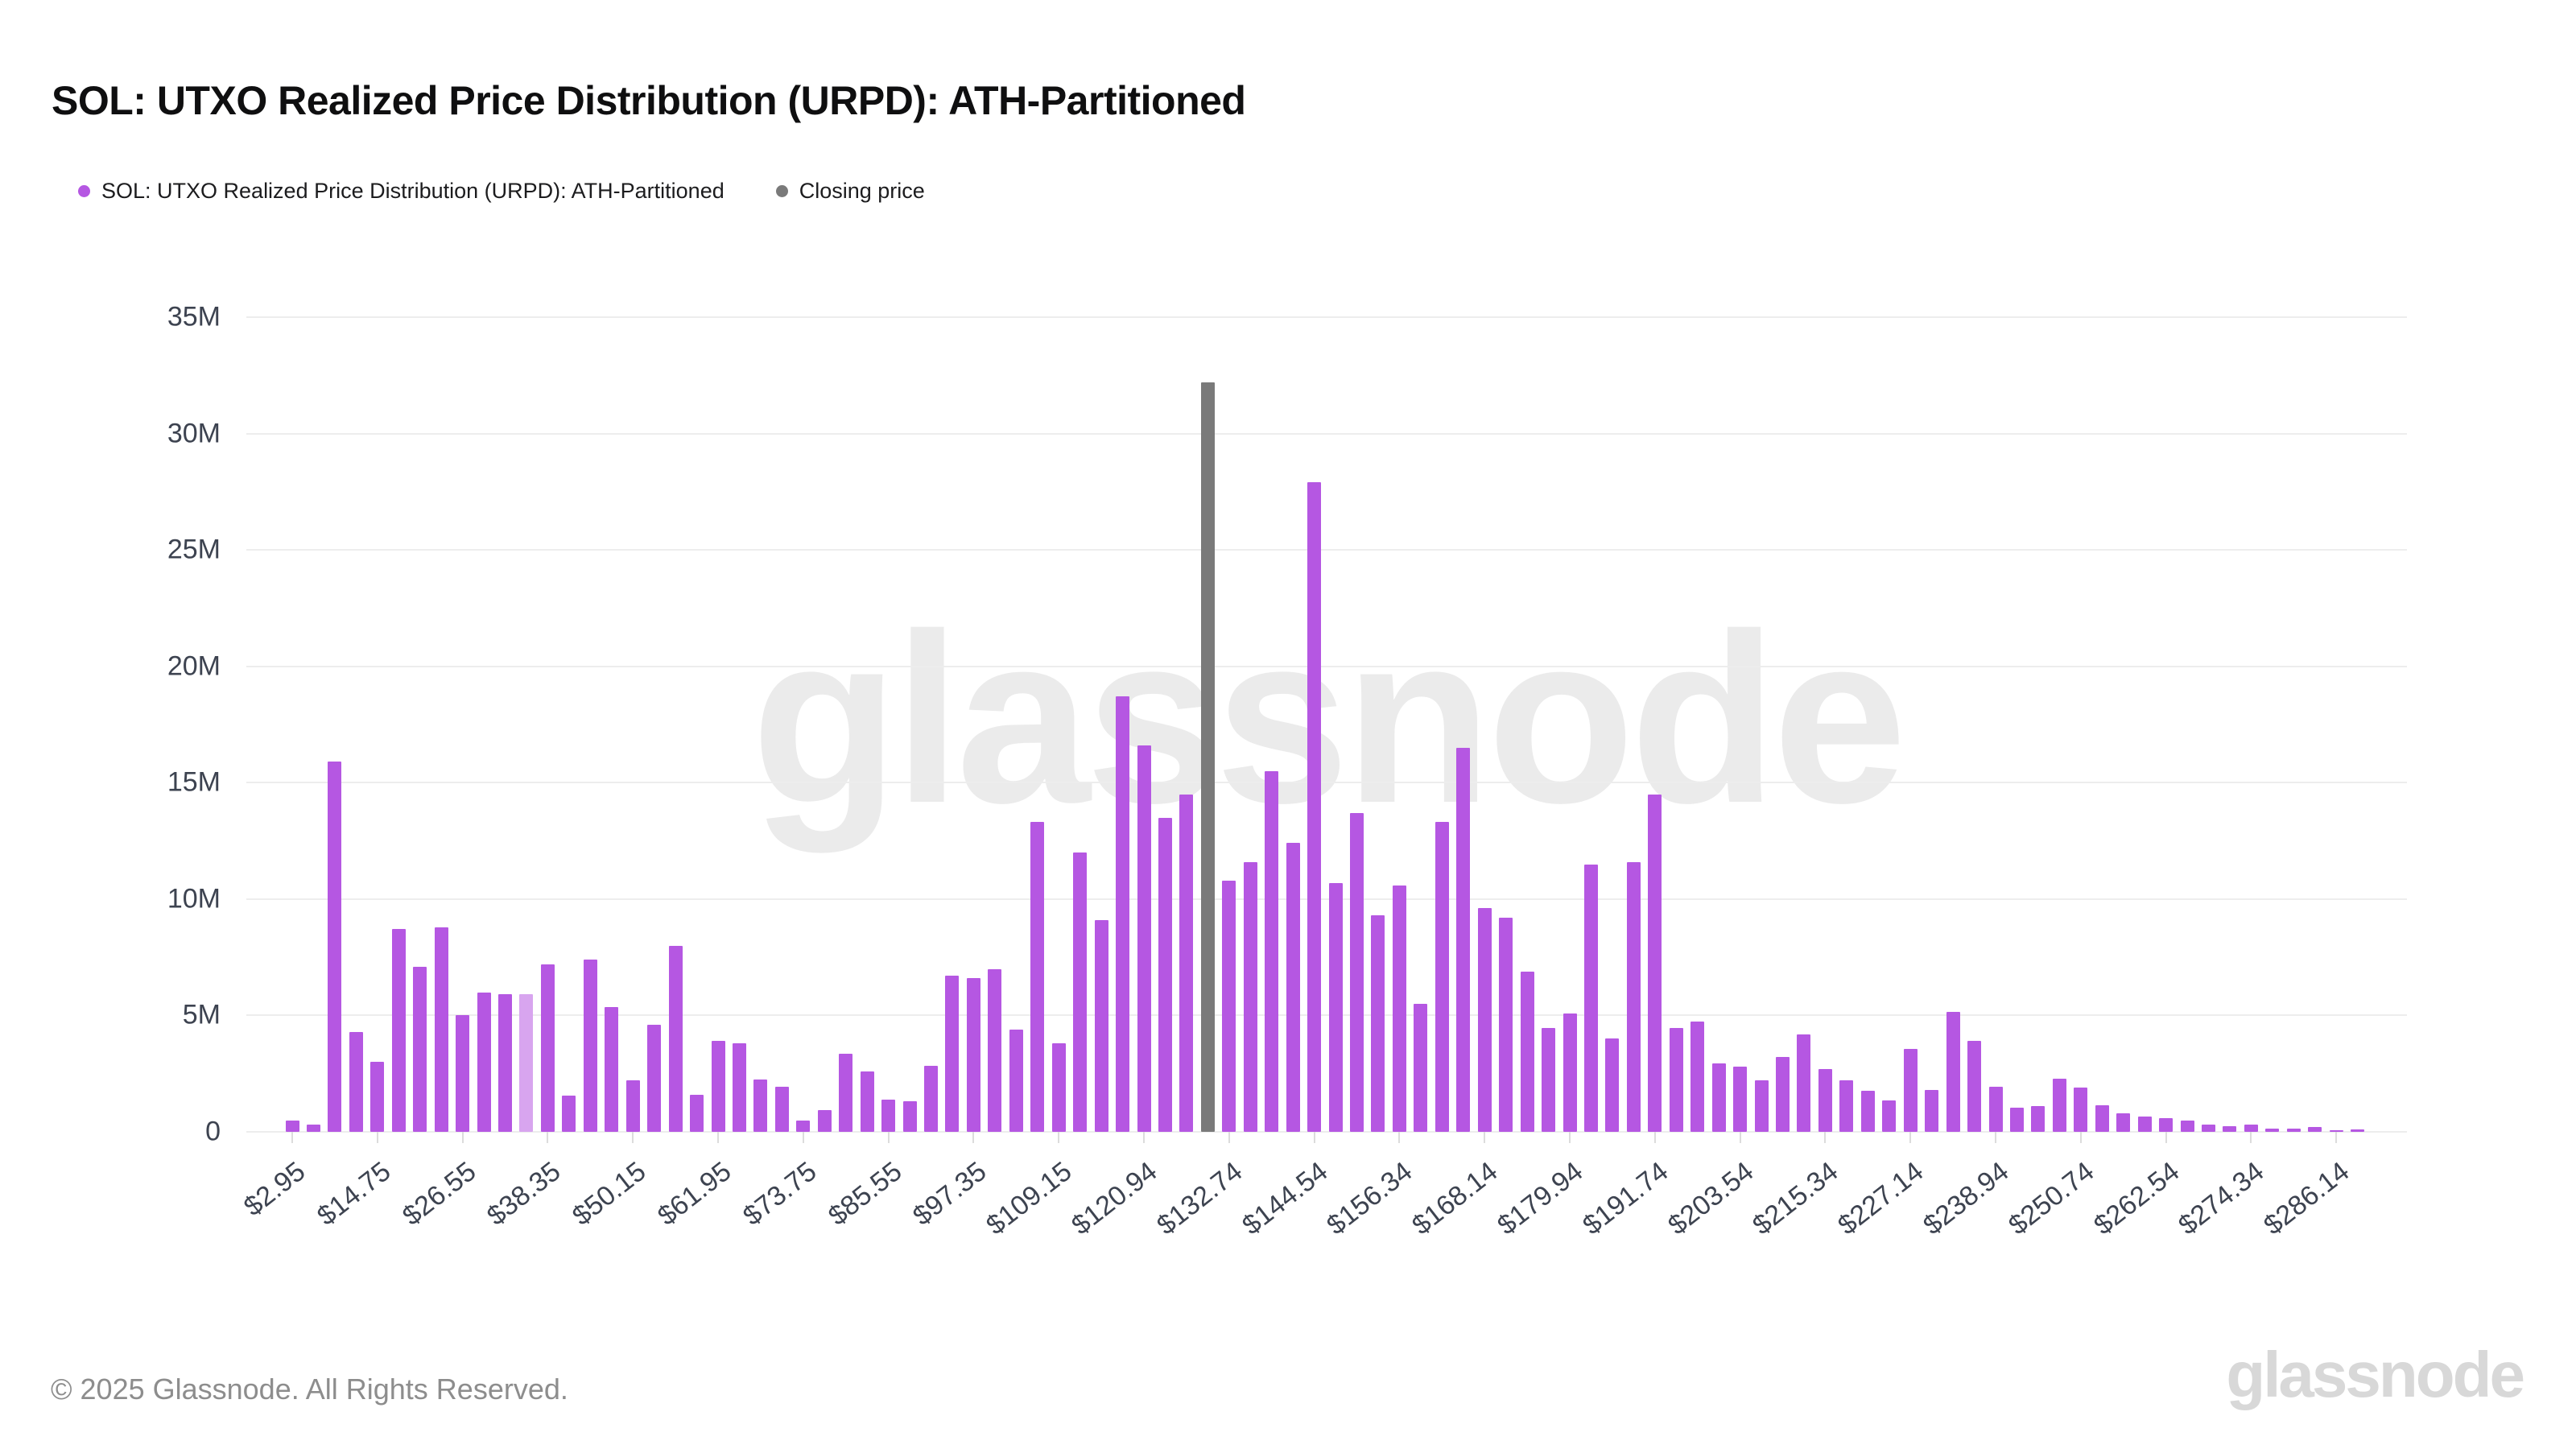 This screenshot has width=2576, height=1449. What do you see at coordinates (526, 1063) in the screenshot?
I see `urpd-bar-highlighted` at bounding box center [526, 1063].